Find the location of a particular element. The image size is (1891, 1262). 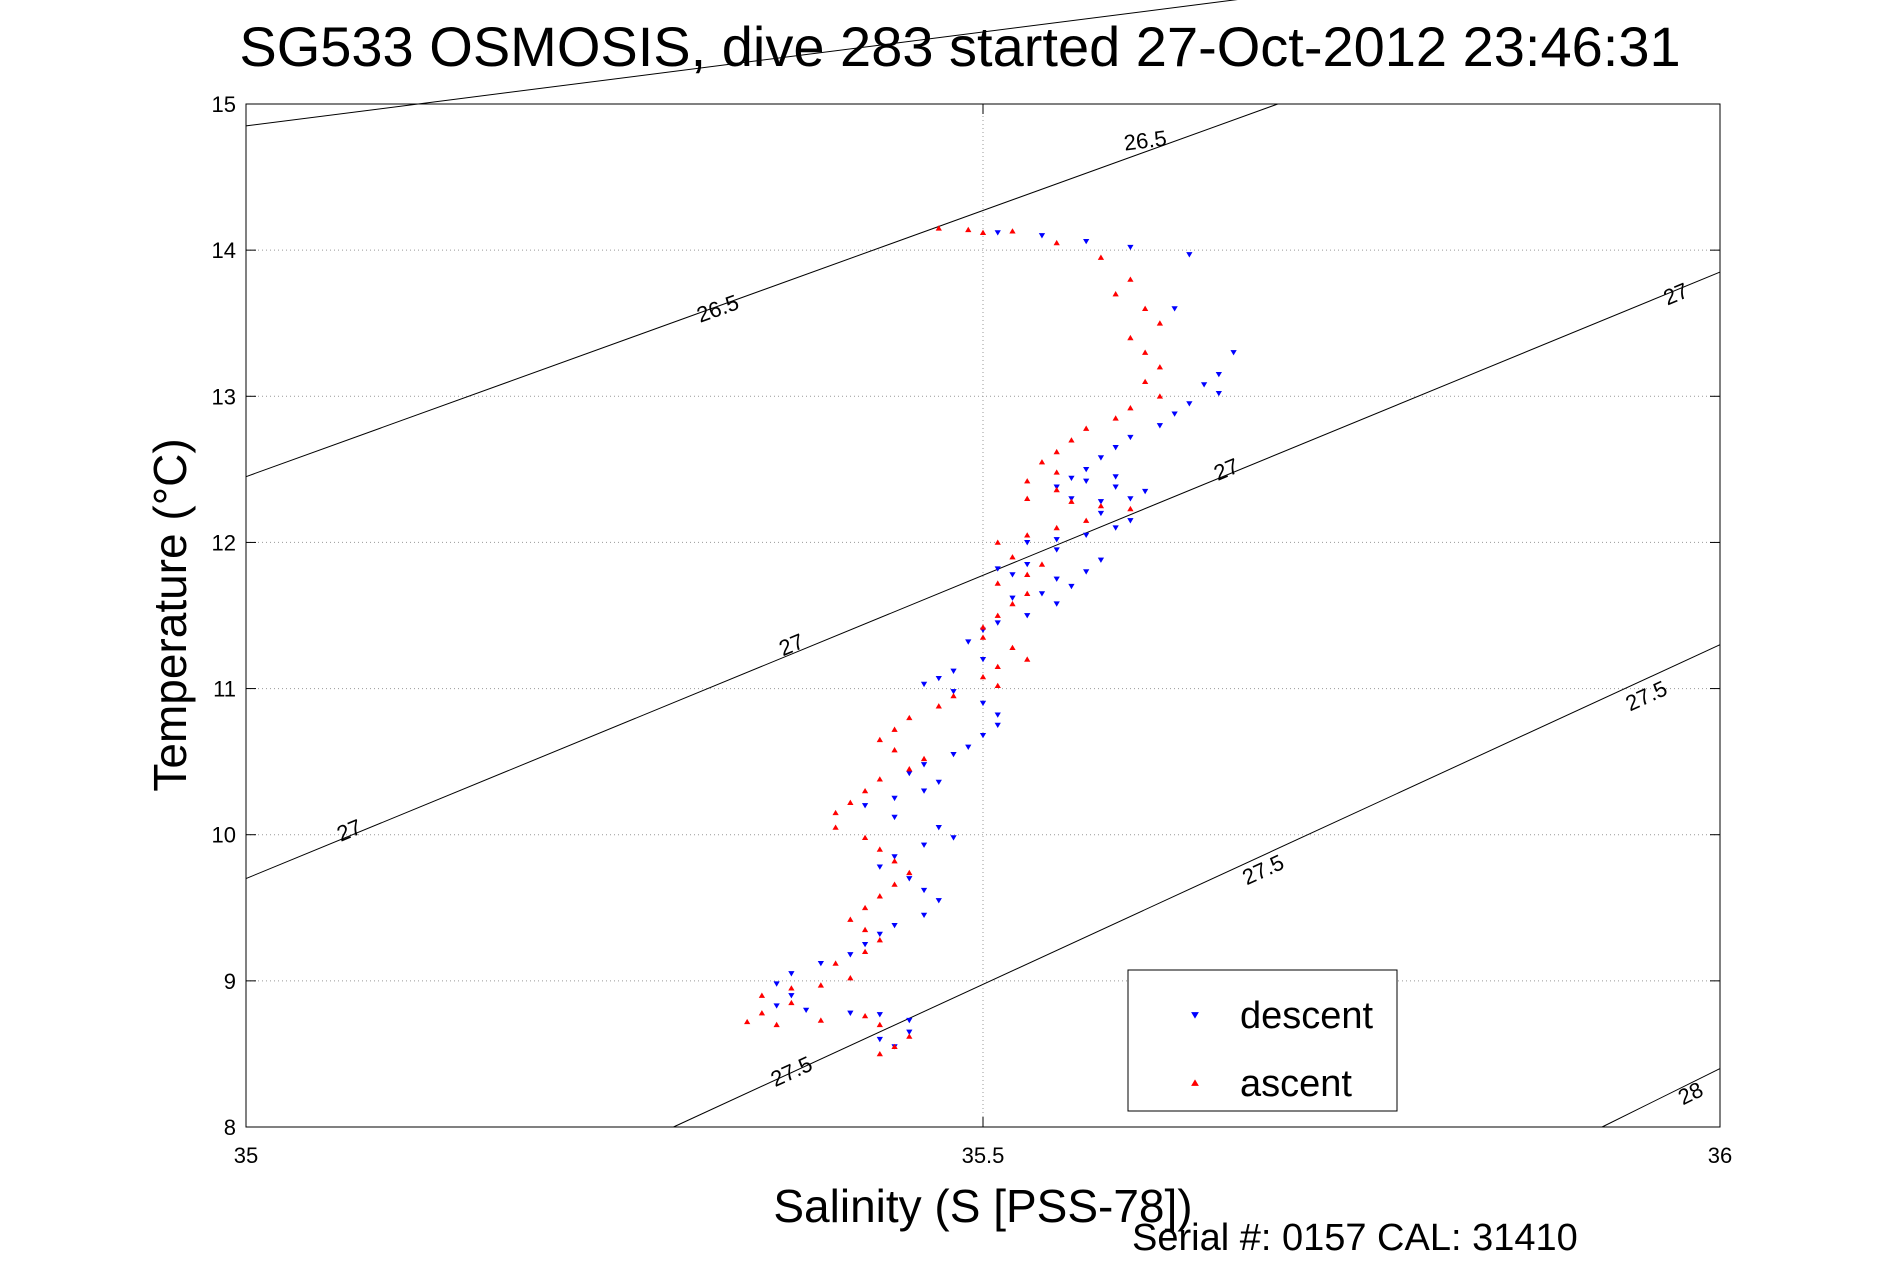

y-tick-label: 14 is located at coordinates (224, 250).